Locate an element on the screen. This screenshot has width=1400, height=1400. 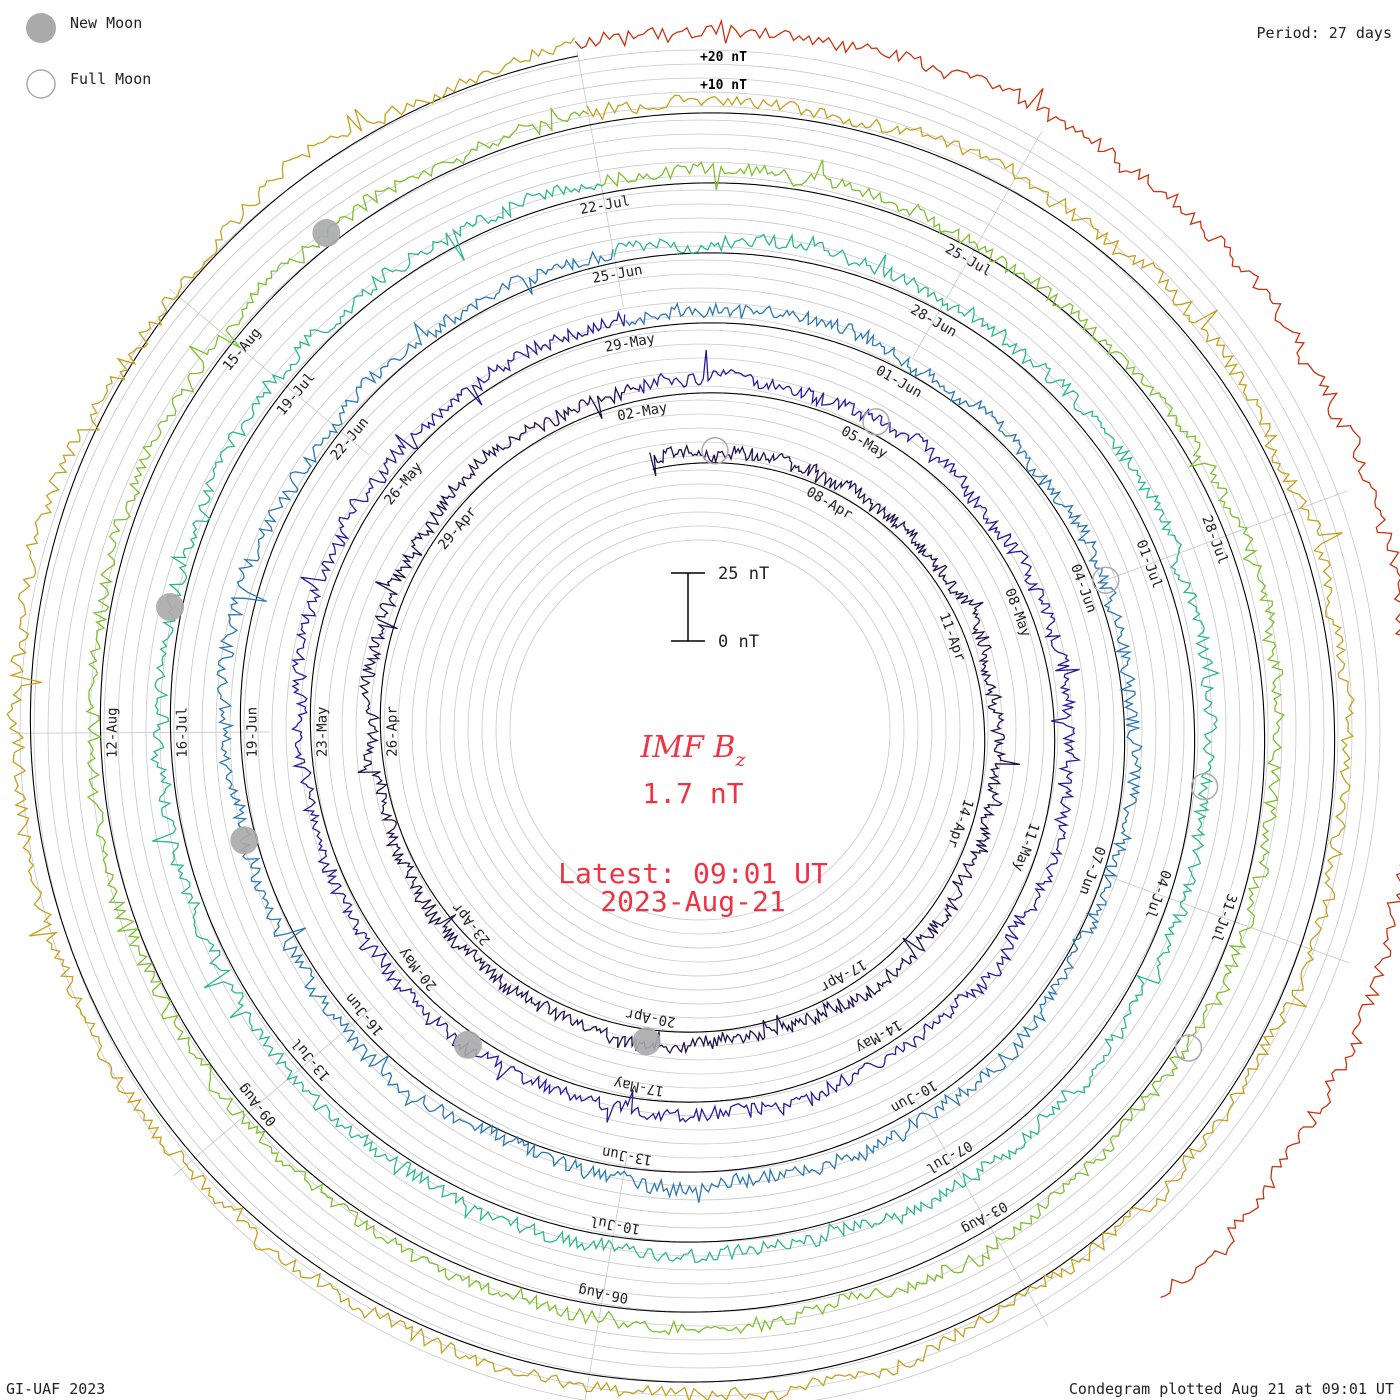
date-label: 06-Aug is located at coordinates (603, 1293).